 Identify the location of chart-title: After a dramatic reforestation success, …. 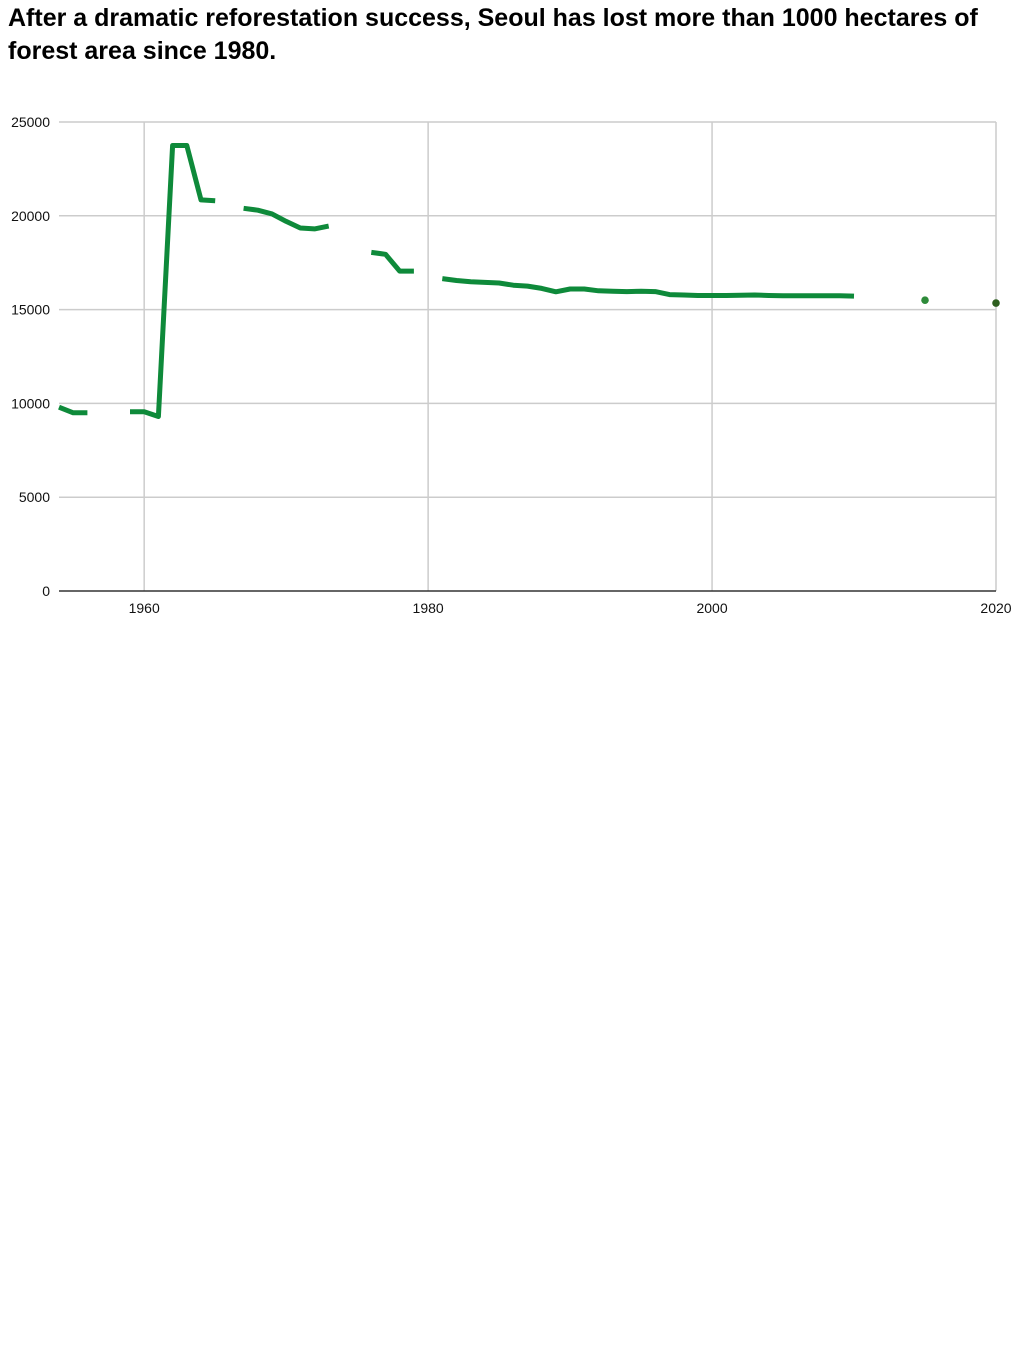
(493, 34).